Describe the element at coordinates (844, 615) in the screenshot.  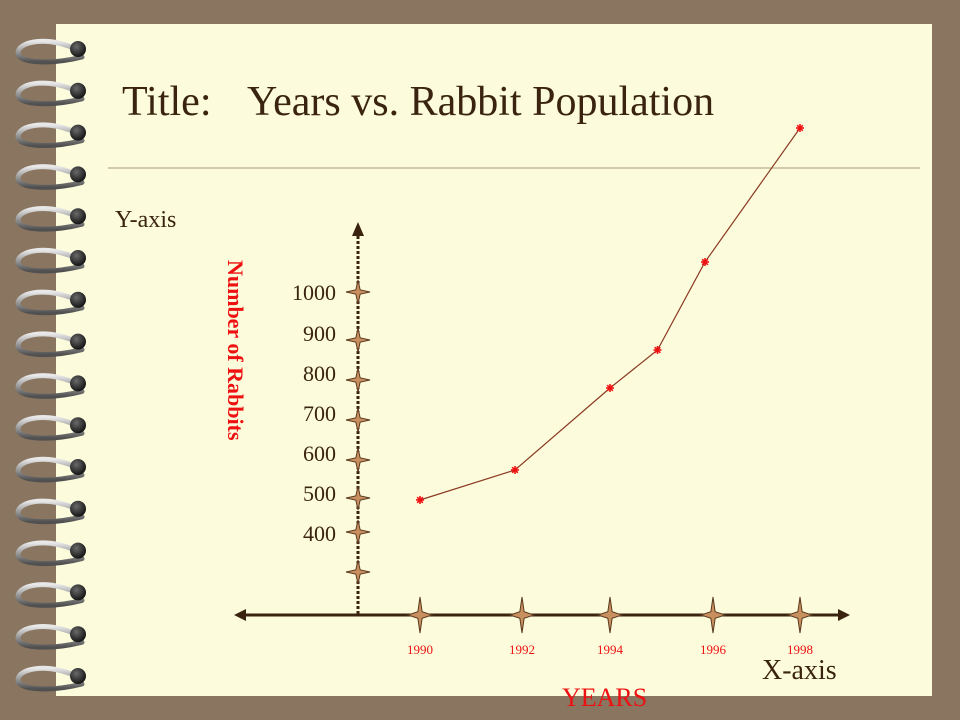
I see `x-axis-right-arrow` at that location.